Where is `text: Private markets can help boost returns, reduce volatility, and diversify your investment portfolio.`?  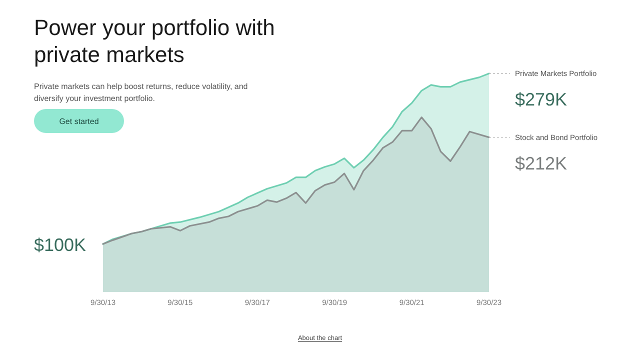
text: Private markets can help boost returns, reduce volatility, and diversify your investment portfolio. is located at coordinates (141, 92).